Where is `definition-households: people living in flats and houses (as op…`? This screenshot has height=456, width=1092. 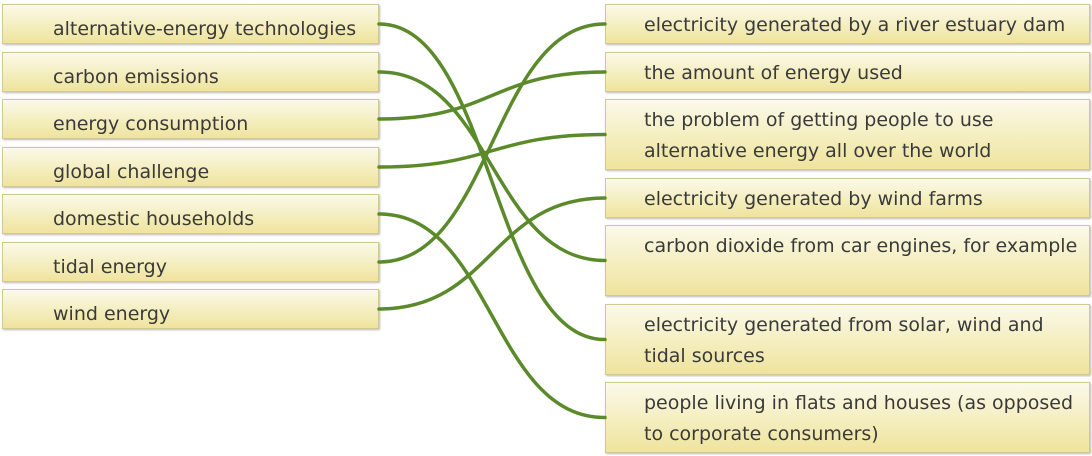
definition-households: people living in flats and houses (as op… is located at coordinates (847, 417).